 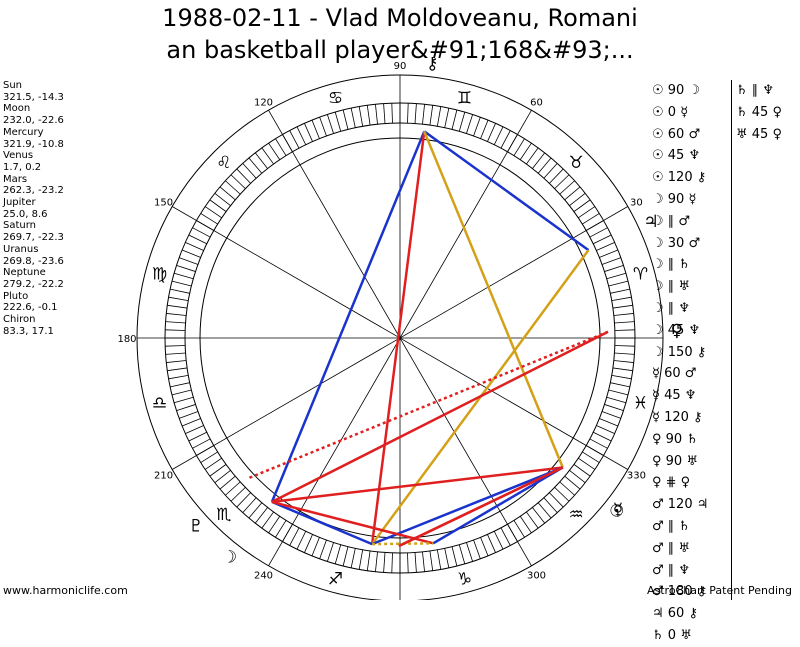 What do you see at coordinates (671, 570) in the screenshot?
I see `aspect-entry: ♂ ∥ ♆` at bounding box center [671, 570].